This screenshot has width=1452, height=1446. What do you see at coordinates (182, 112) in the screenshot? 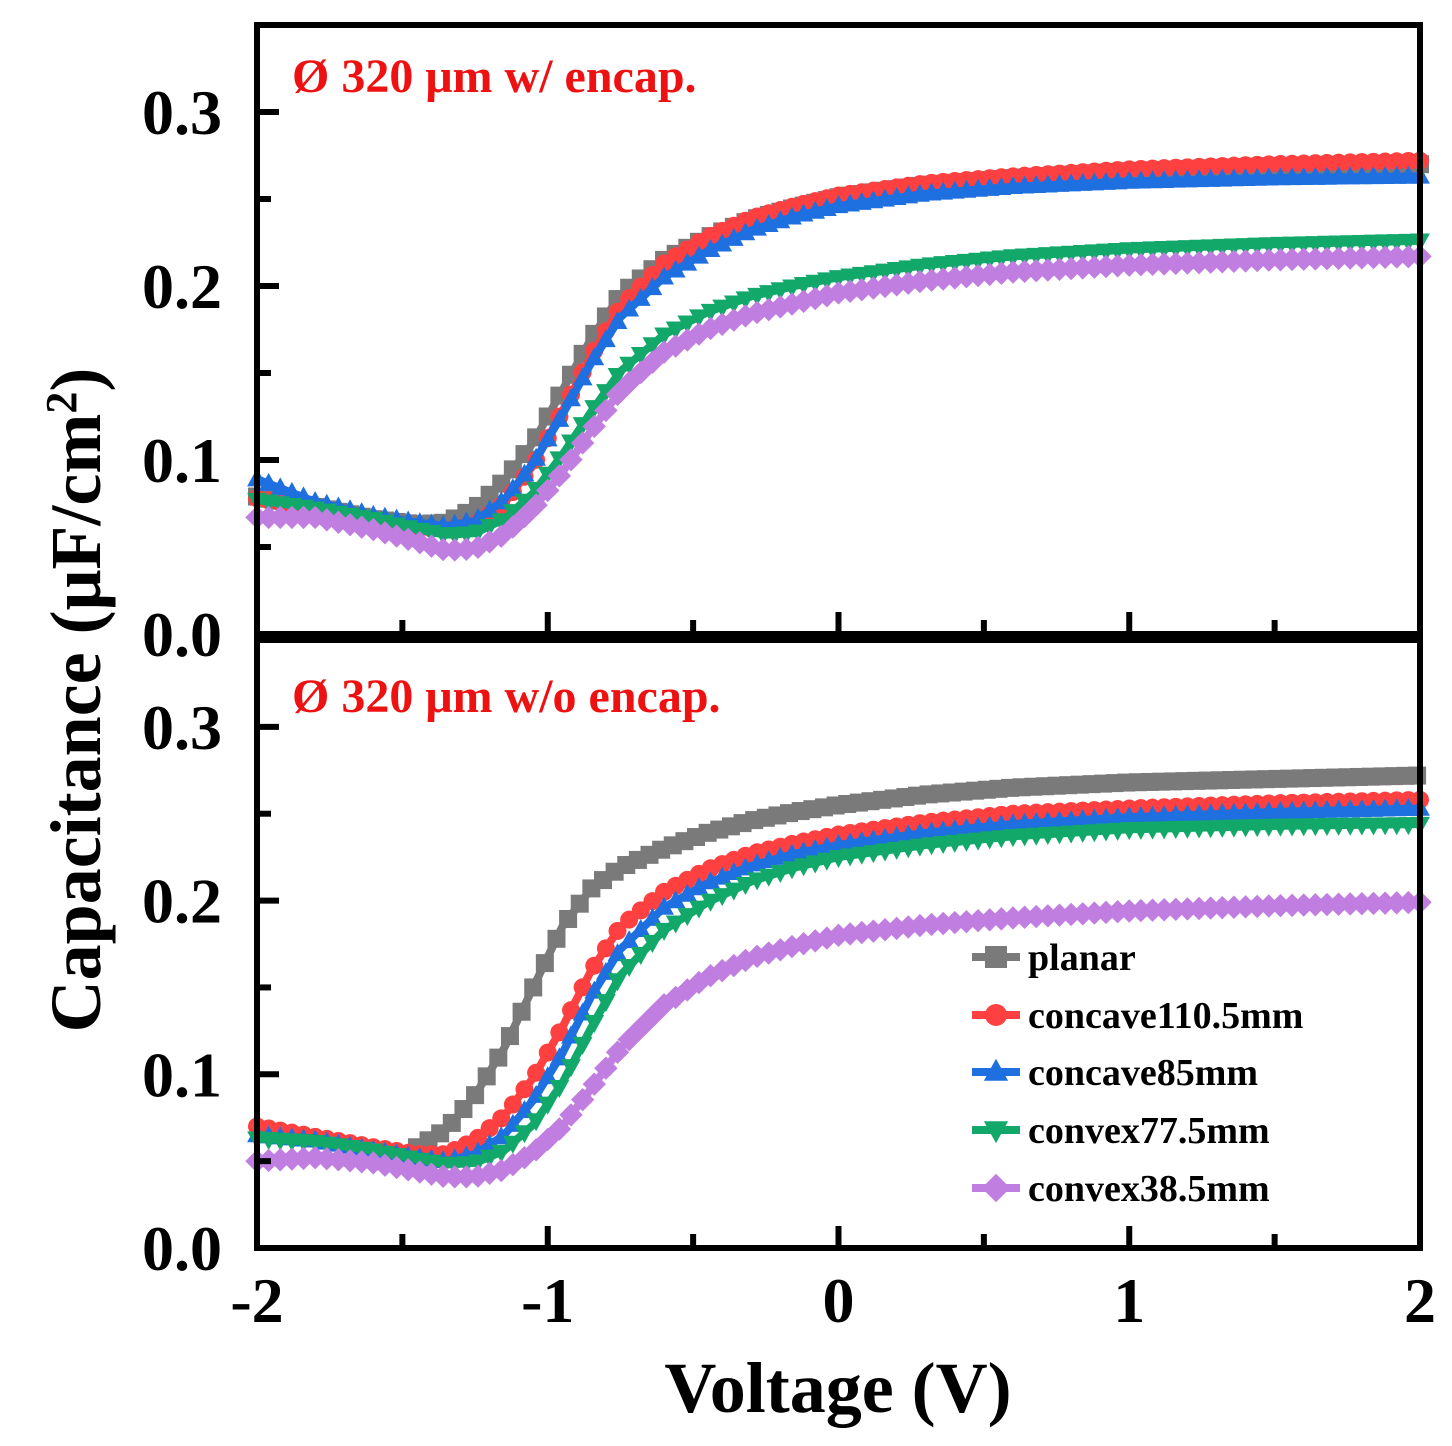
I see `y-tick-label-top: 0.3` at bounding box center [182, 112].